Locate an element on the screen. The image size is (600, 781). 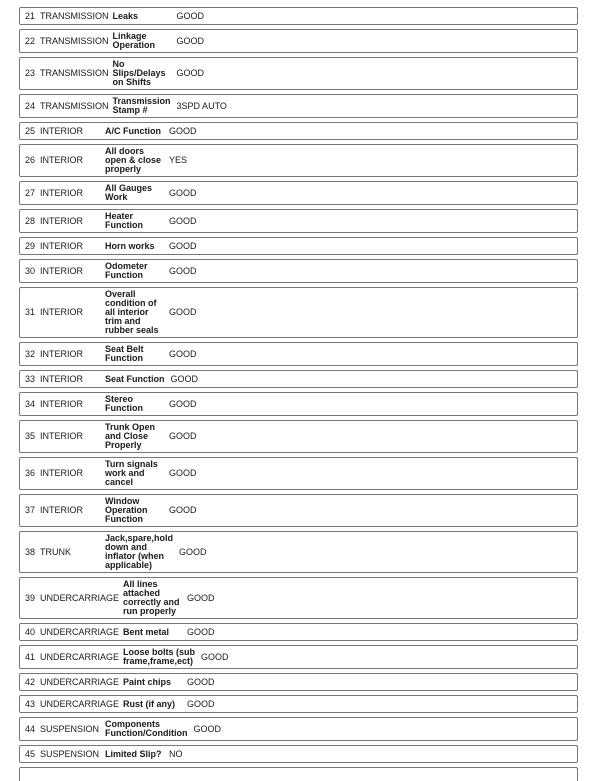
row-number: 30 is located at coordinates (30, 270).